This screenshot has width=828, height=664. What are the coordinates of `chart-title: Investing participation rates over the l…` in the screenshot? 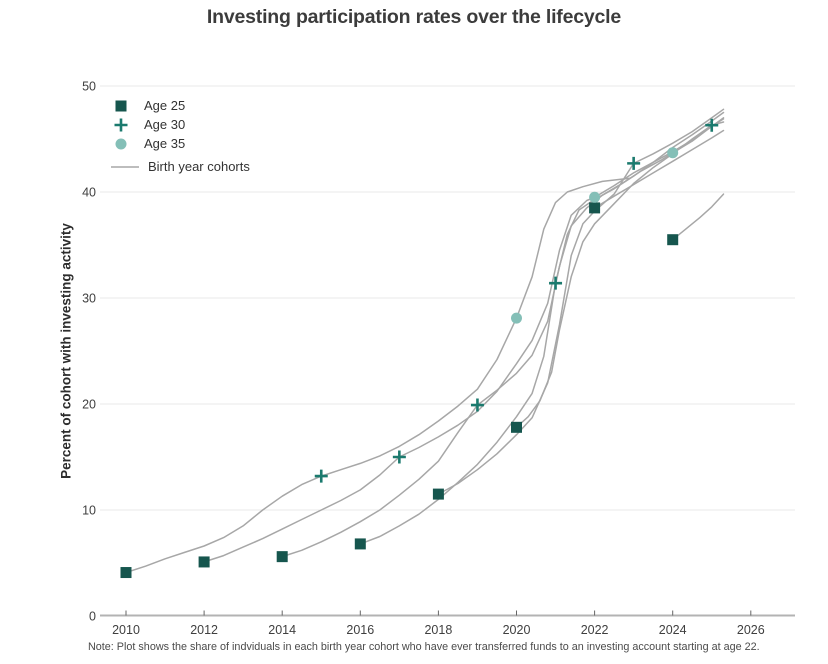 It's located at (414, 17).